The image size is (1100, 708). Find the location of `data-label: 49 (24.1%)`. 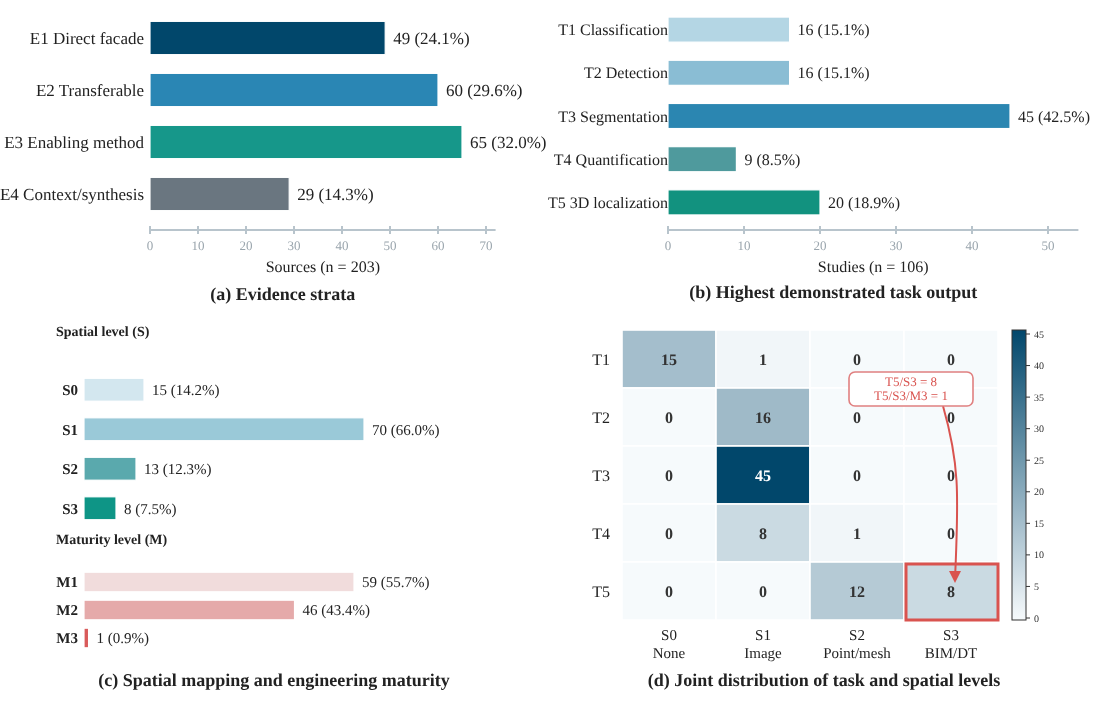

data-label: 49 (24.1%) is located at coordinates (432, 37).